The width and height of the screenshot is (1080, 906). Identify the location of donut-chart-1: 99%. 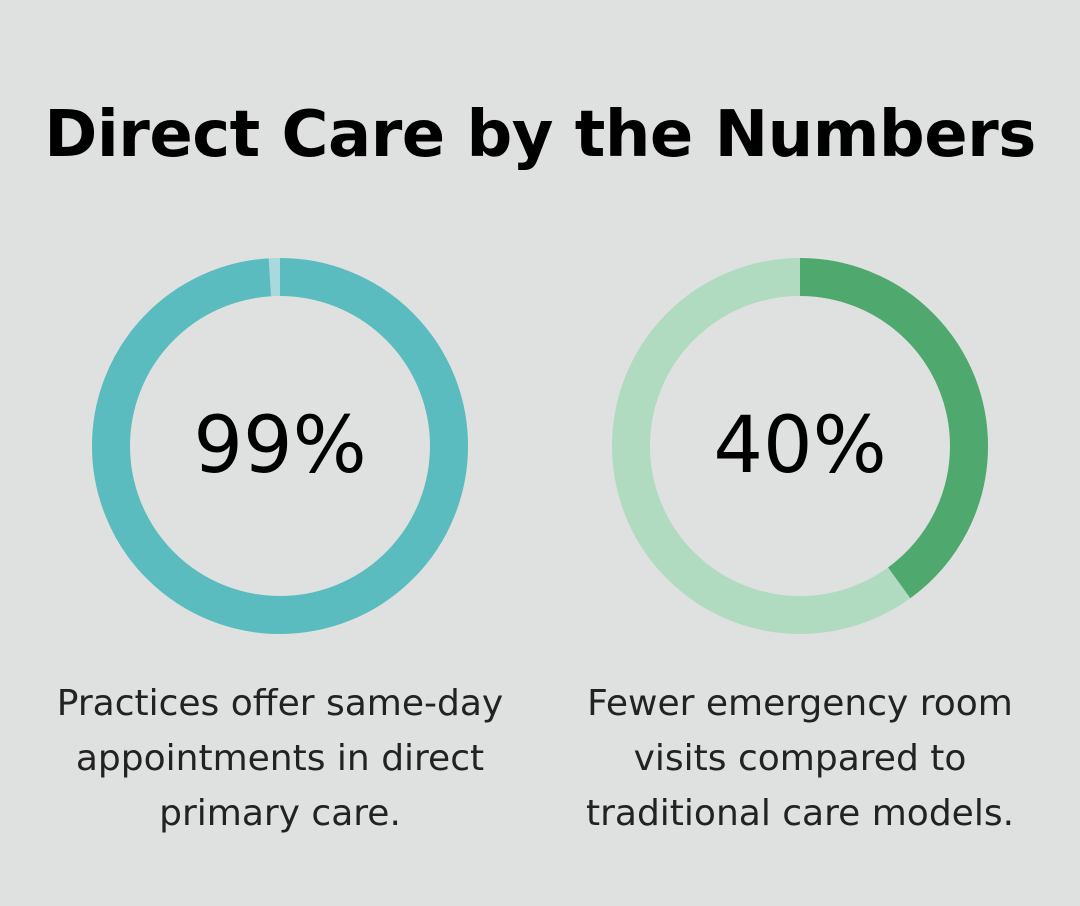
(280, 446).